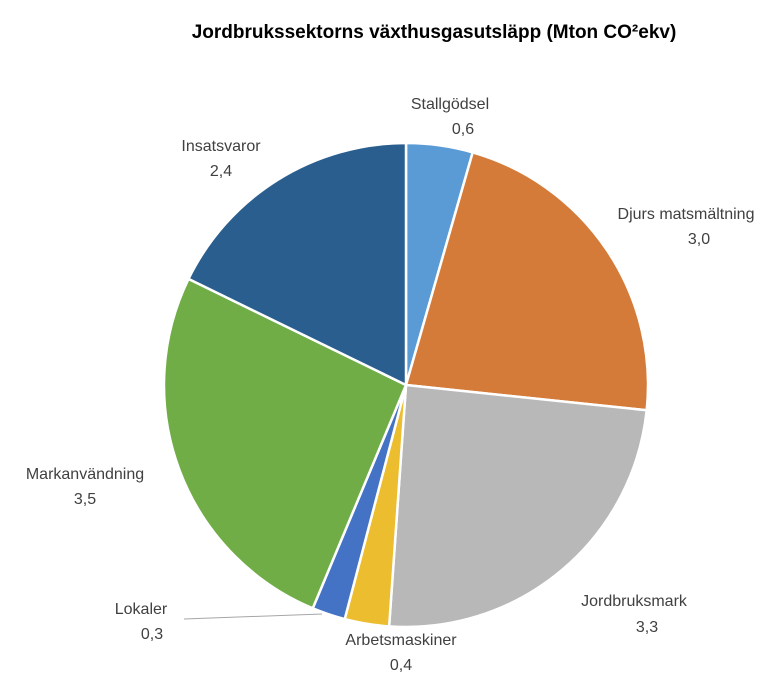 This screenshot has height=677, width=784. What do you see at coordinates (401, 665) in the screenshot?
I see `slice-value-label: 0,4` at bounding box center [401, 665].